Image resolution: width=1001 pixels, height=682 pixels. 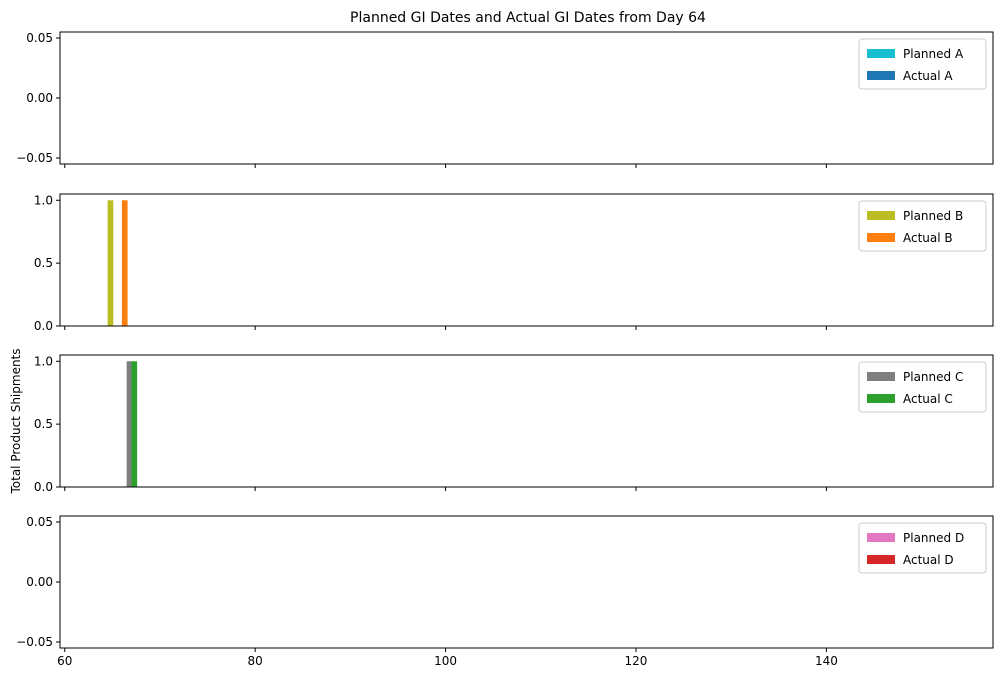 I want to click on legend: Planned C Actual C, so click(x=922, y=387).